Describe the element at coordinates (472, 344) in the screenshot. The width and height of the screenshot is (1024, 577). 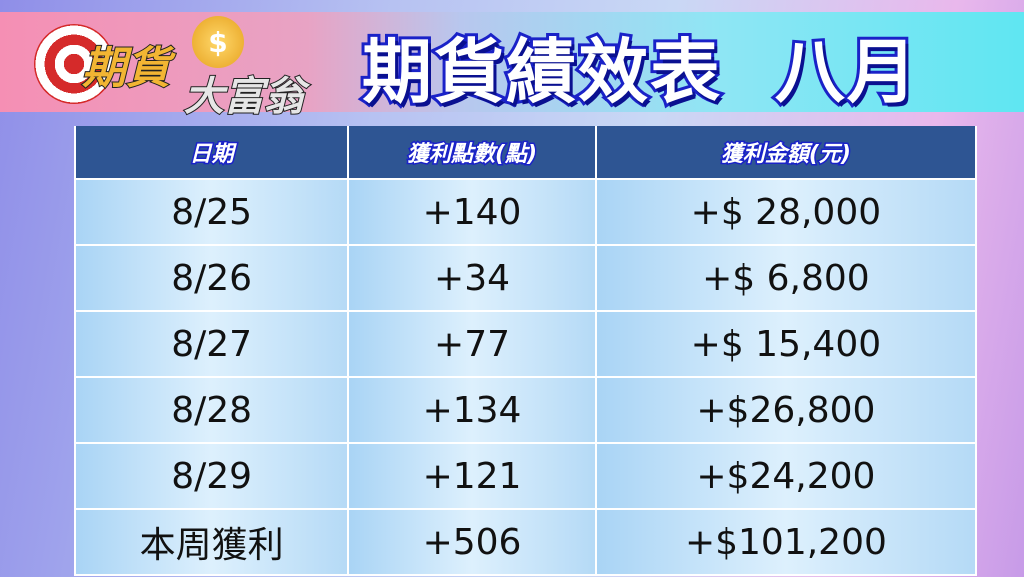
I see `points-cell: +77` at that location.